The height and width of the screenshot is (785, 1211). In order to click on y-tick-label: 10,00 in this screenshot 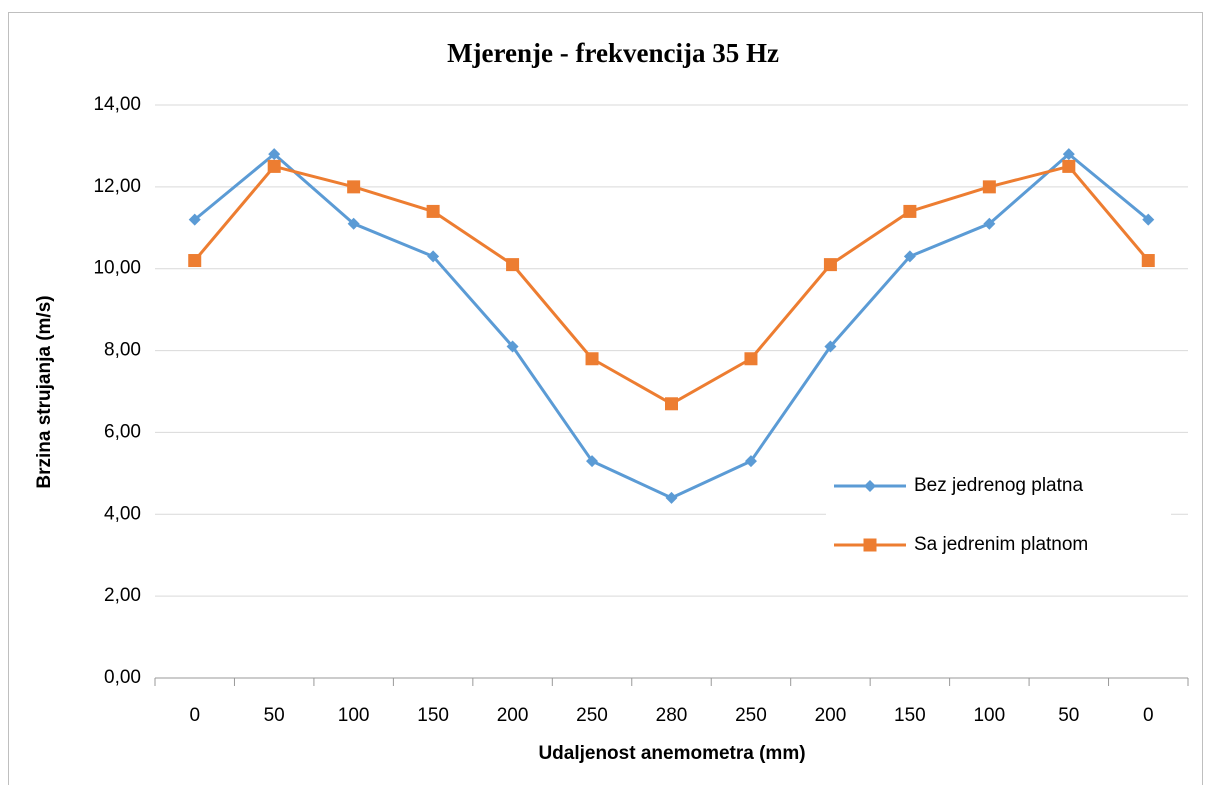, I will do `click(117, 268)`.